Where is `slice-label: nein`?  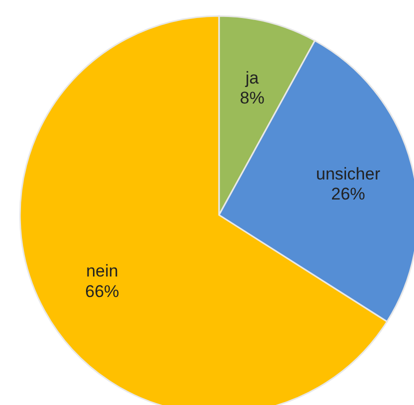
slice-label: nein is located at coordinates (102, 271).